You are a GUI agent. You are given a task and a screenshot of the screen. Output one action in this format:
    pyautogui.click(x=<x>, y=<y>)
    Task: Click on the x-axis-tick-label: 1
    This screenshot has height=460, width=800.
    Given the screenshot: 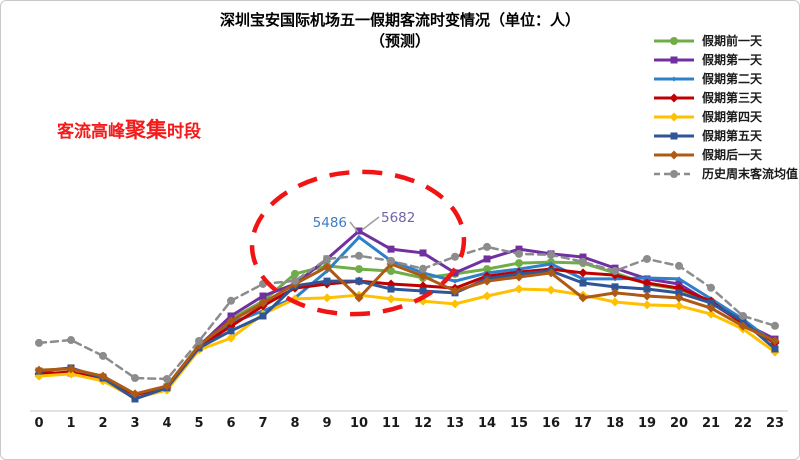 What is the action you would take?
    pyautogui.click(x=70, y=423)
    